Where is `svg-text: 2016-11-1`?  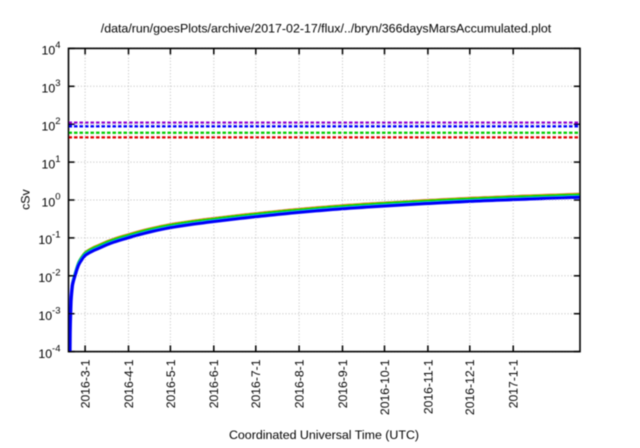 svg-text: 2016-11-1 is located at coordinates (428, 386).